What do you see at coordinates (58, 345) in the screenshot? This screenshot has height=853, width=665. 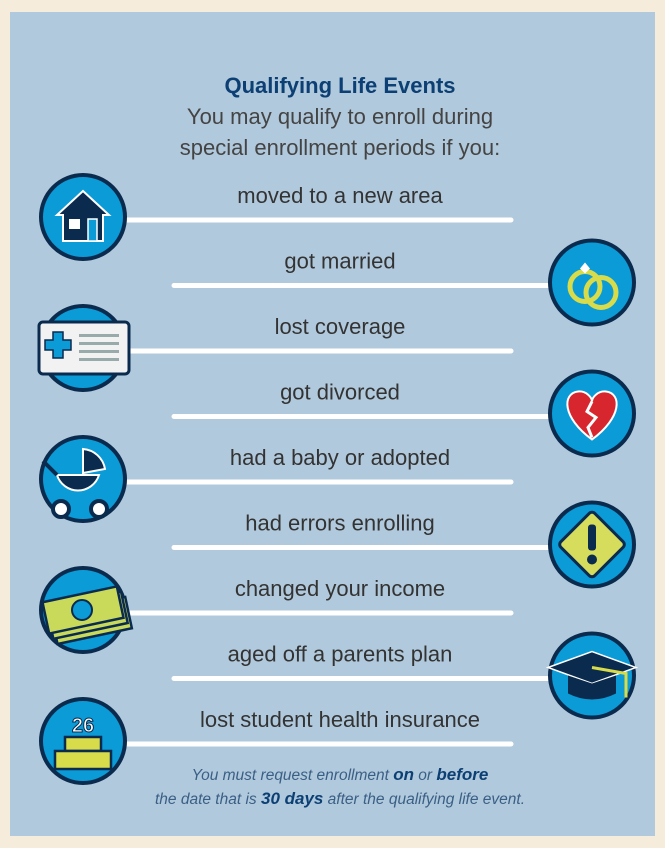 I see `medical-star` at bounding box center [58, 345].